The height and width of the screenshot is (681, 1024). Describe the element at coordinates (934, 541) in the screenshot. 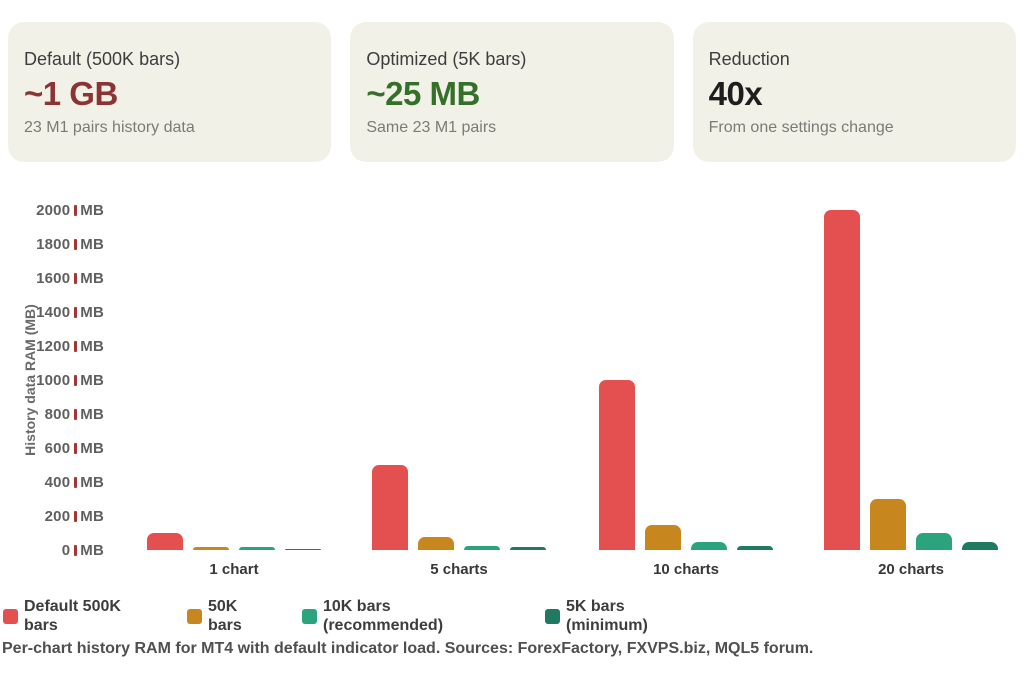

I see `bar-10k-bars-recommended-20-charts` at that location.